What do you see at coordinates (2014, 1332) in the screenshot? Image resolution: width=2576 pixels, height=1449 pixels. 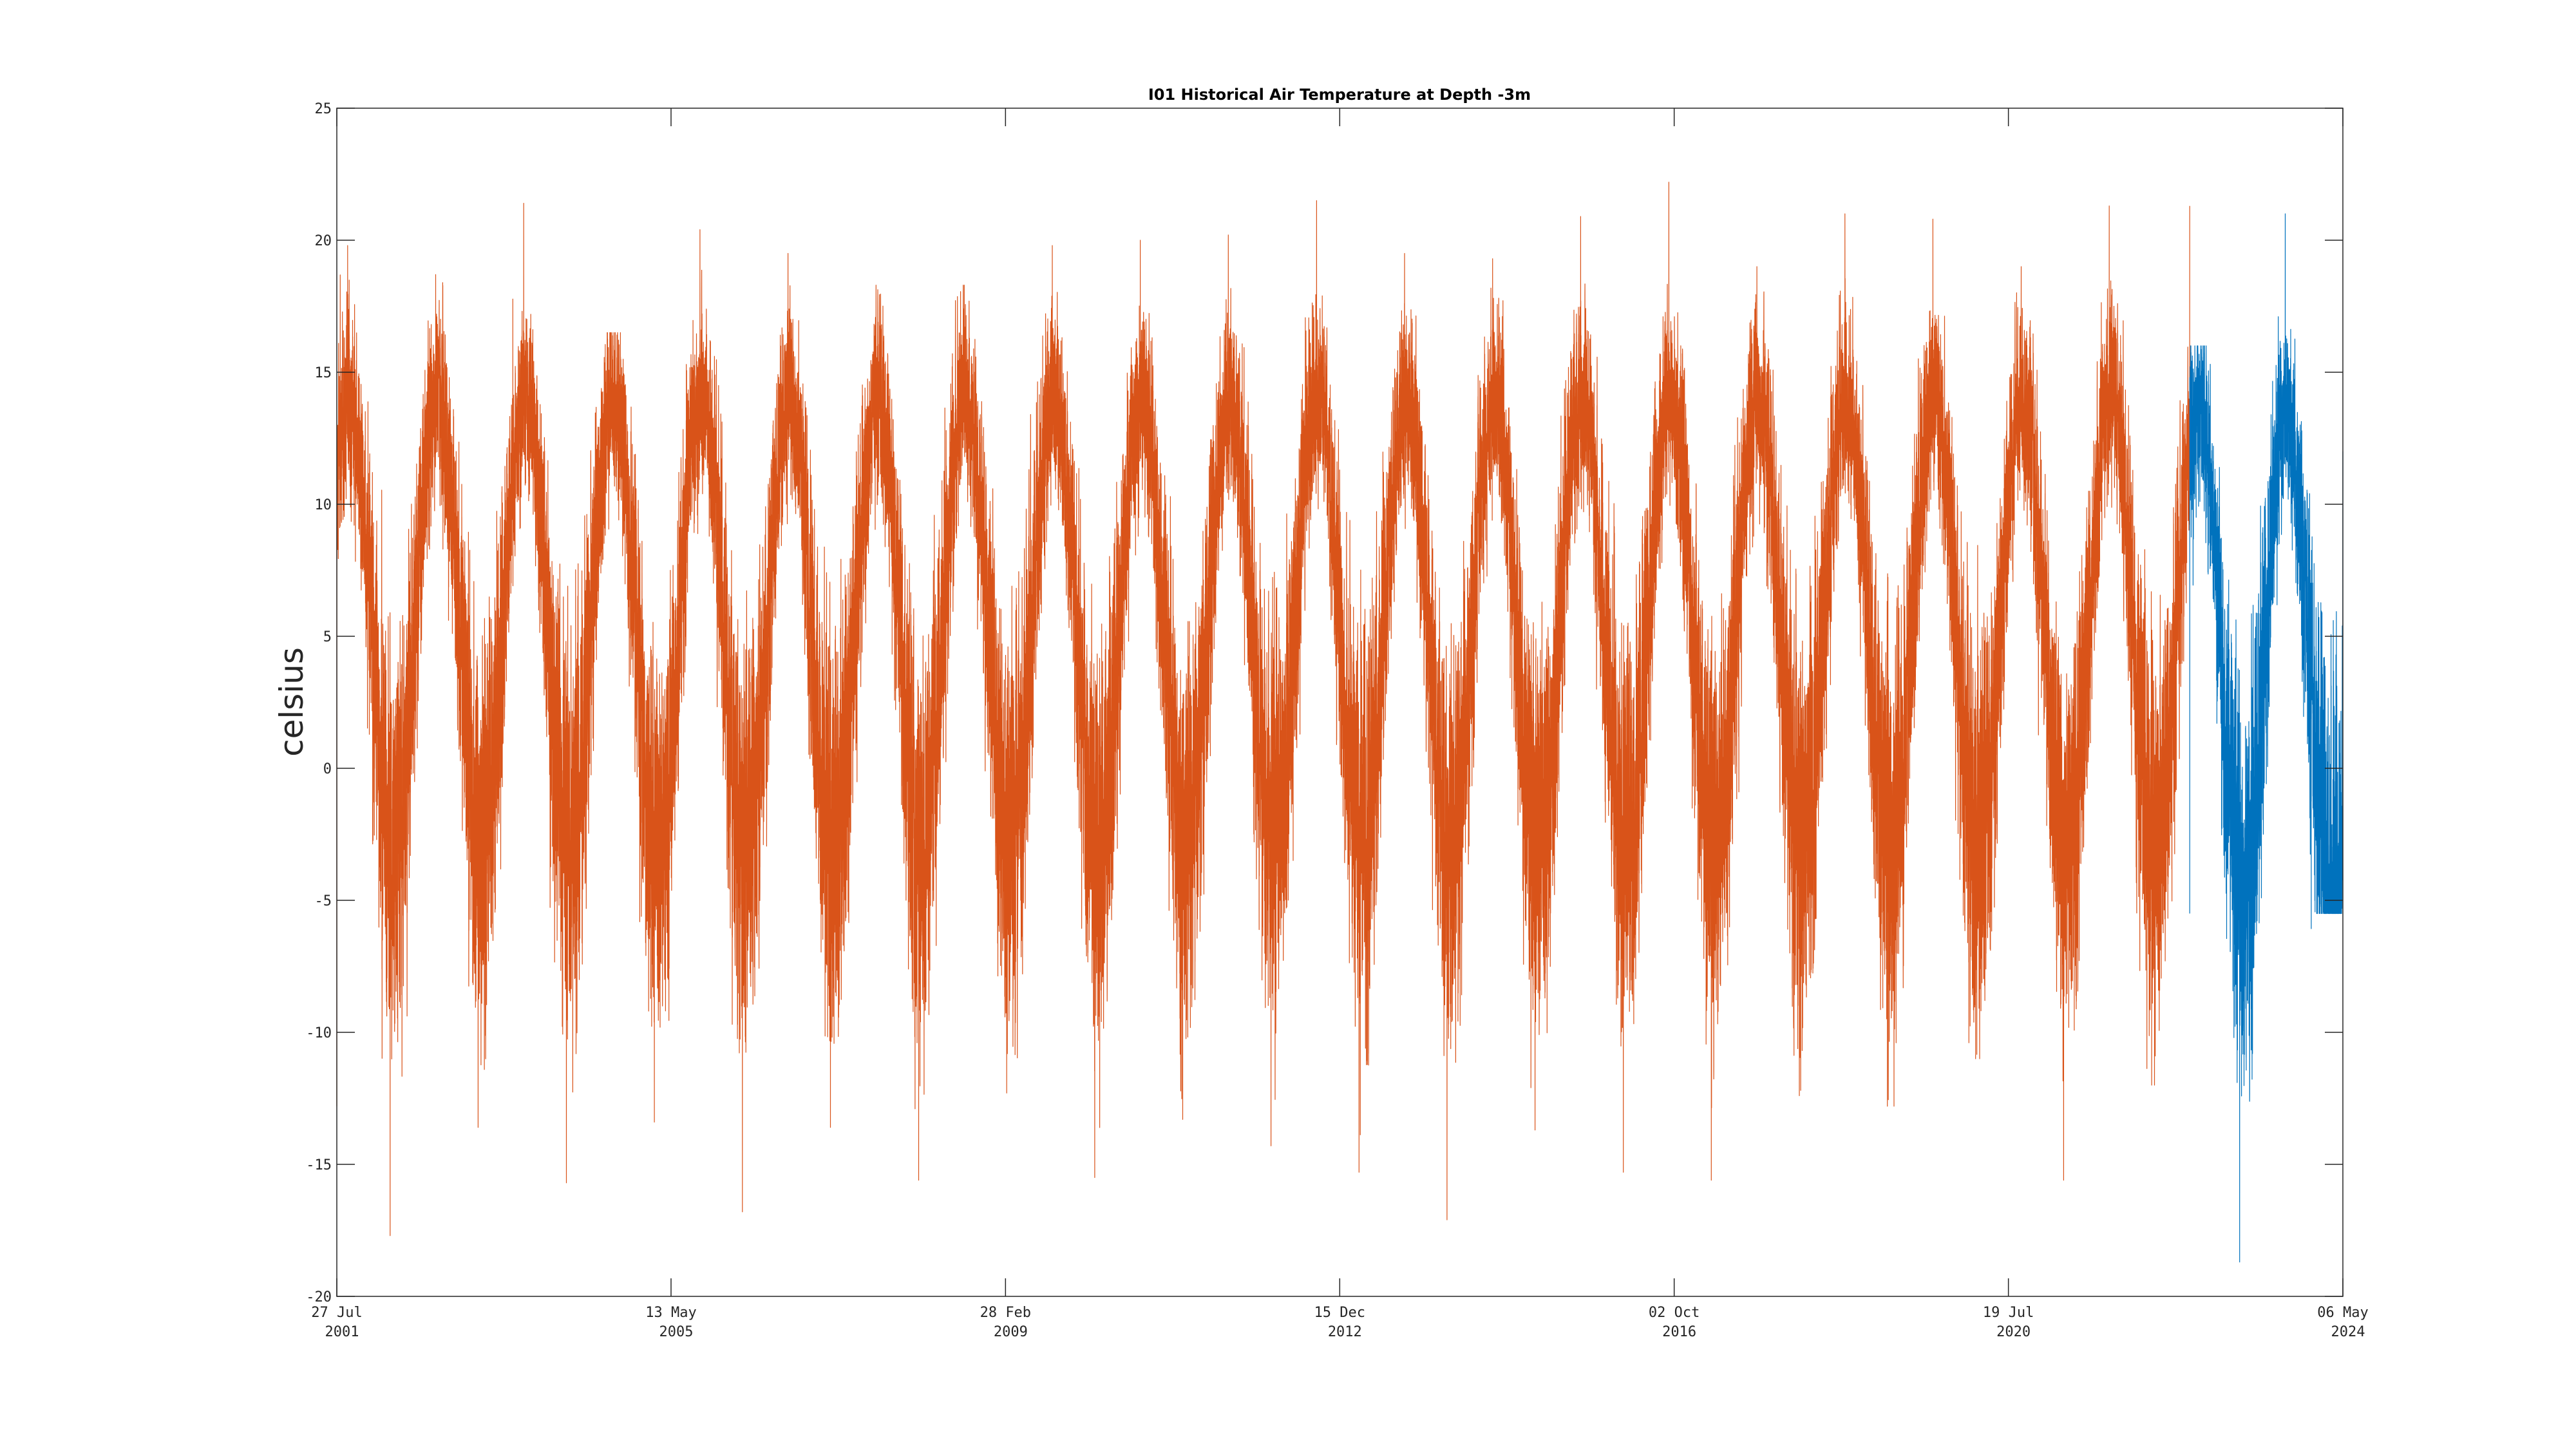 I see `x-tick-label-year: 2020` at bounding box center [2014, 1332].